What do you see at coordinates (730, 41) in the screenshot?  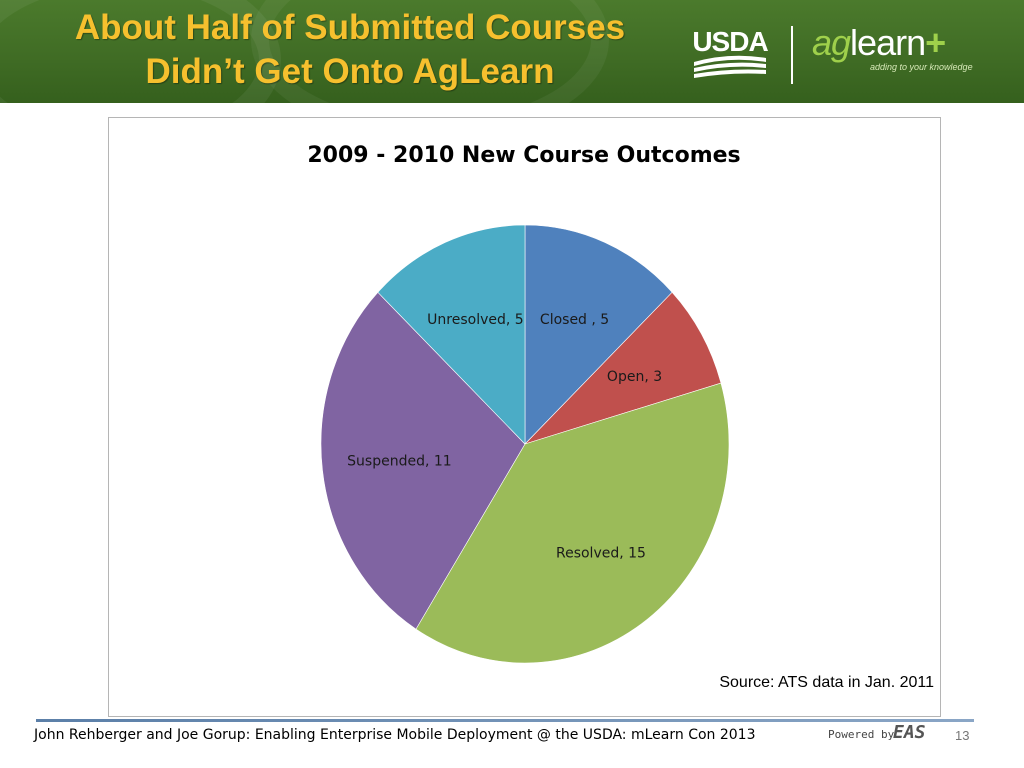 I see `usda-logo-text: USDA` at bounding box center [730, 41].